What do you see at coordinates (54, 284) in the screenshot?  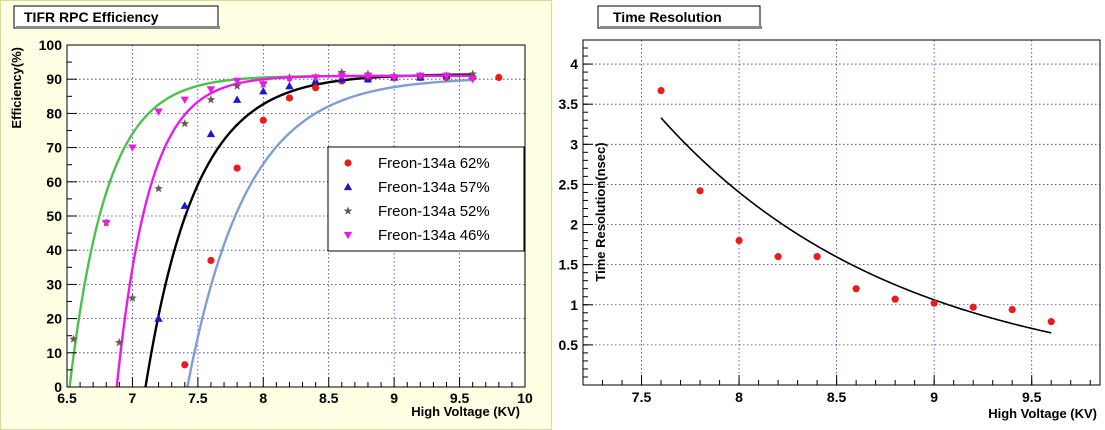 I see `efficiency-y-tick-label: 30` at bounding box center [54, 284].